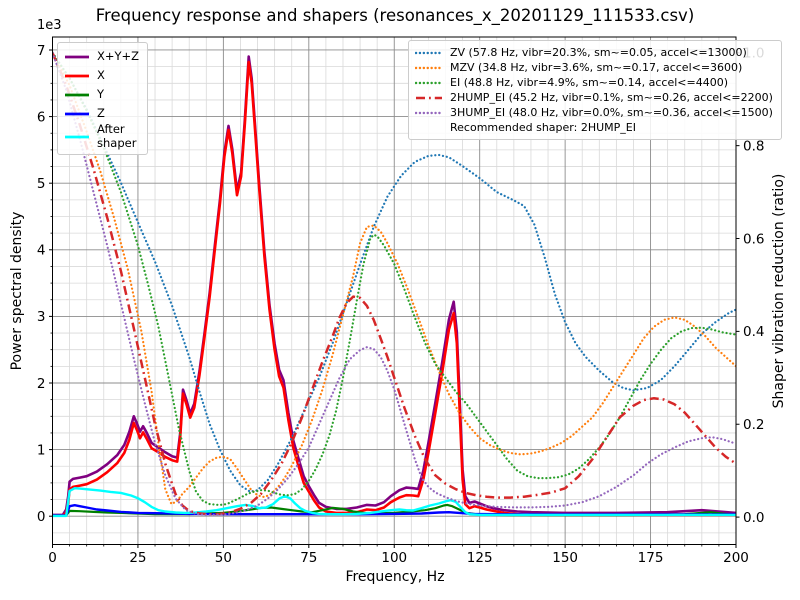 Image resolution: width=800 pixels, height=600 pixels. I want to click on y-left-tick-label: 3, so click(41, 317).